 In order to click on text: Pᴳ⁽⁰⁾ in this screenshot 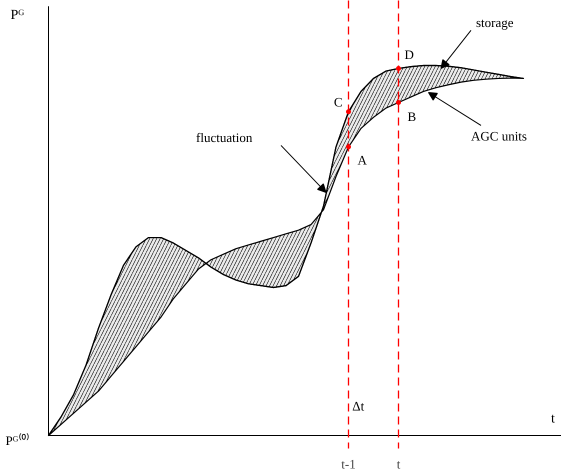, I will do `click(18, 440)`.